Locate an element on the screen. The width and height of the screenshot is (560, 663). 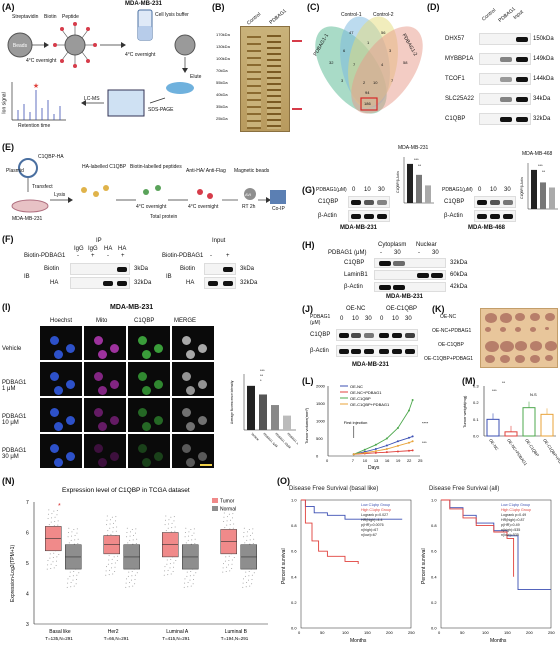
y-tick-label: 0.6 is located at coordinates (294, 551).